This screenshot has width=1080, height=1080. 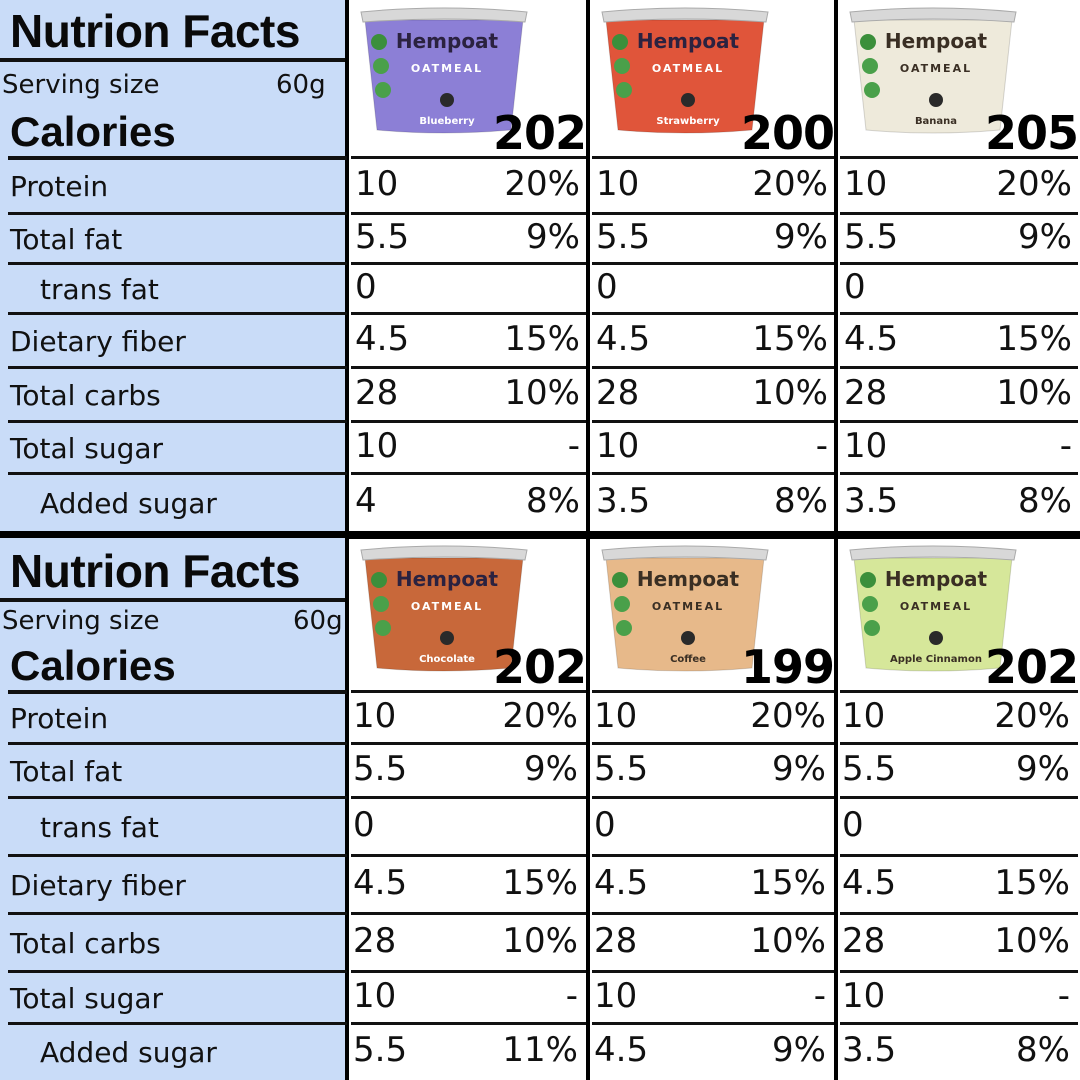 I want to click on oatmeal-cup-apple-cinnamon: Hempoat OATMEAL Apple Cinnamon, so click(x=933, y=608).